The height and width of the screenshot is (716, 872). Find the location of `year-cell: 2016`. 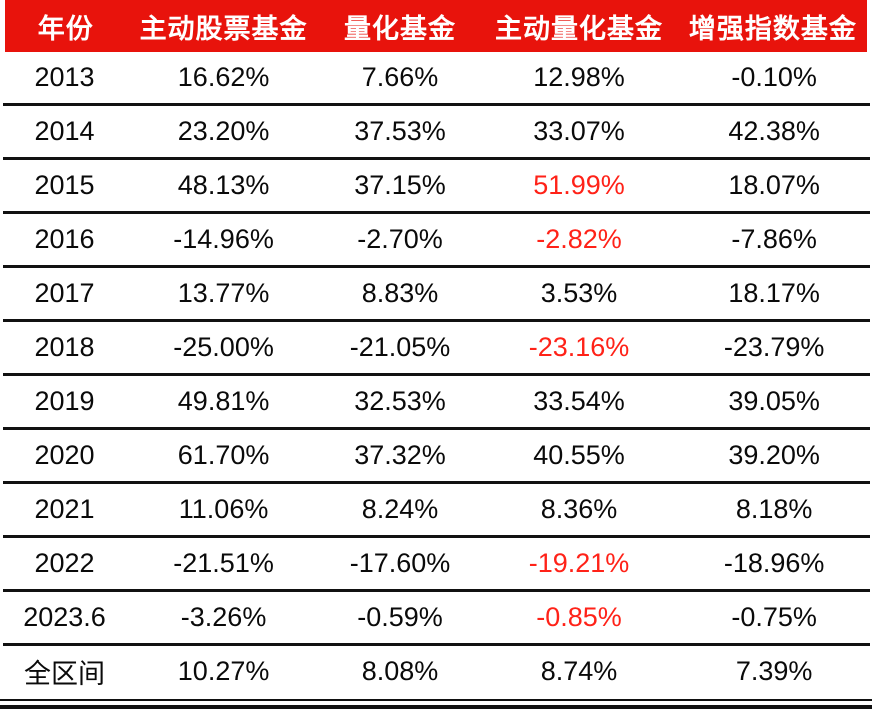

year-cell: 2016 is located at coordinates (64, 240).